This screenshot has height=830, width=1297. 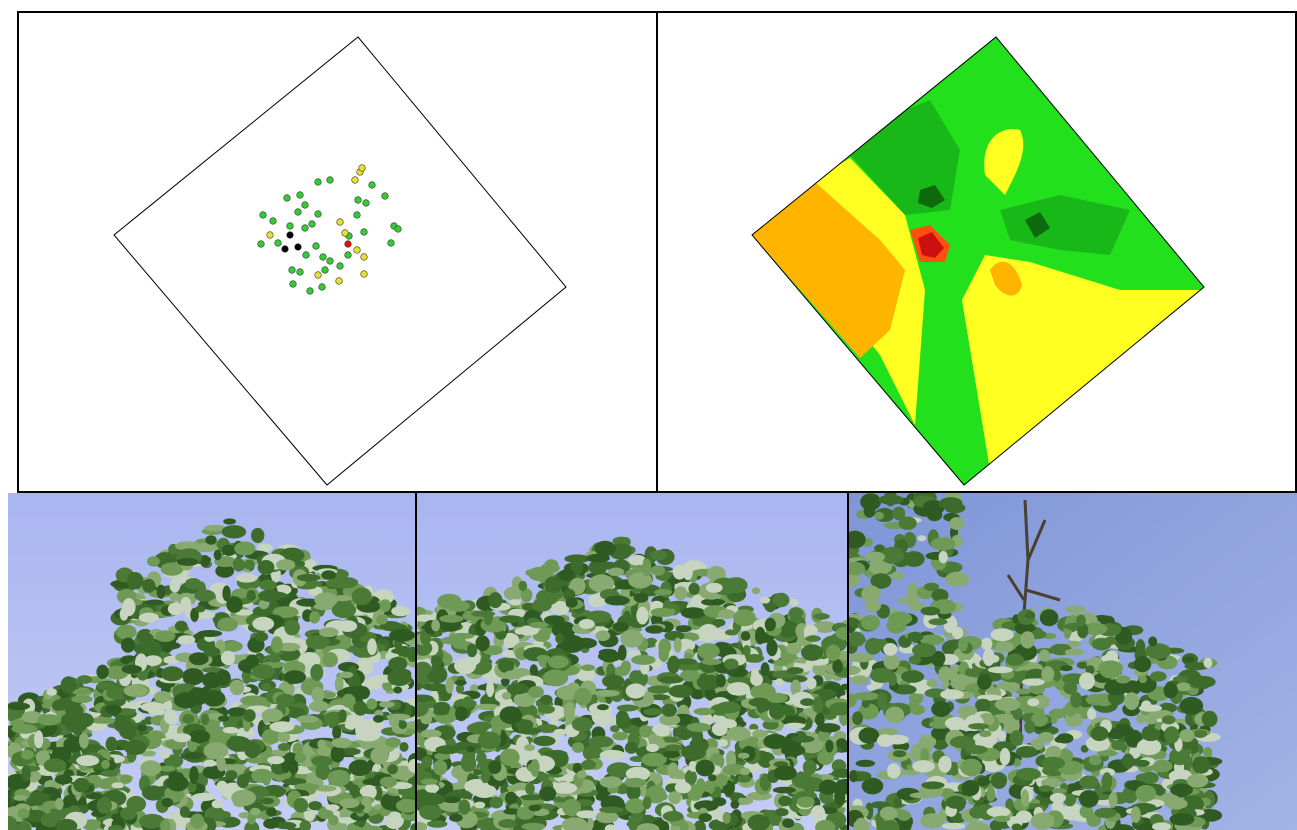 What do you see at coordinates (1004, 162) in the screenshot?
I see `zone-yellow` at bounding box center [1004, 162].